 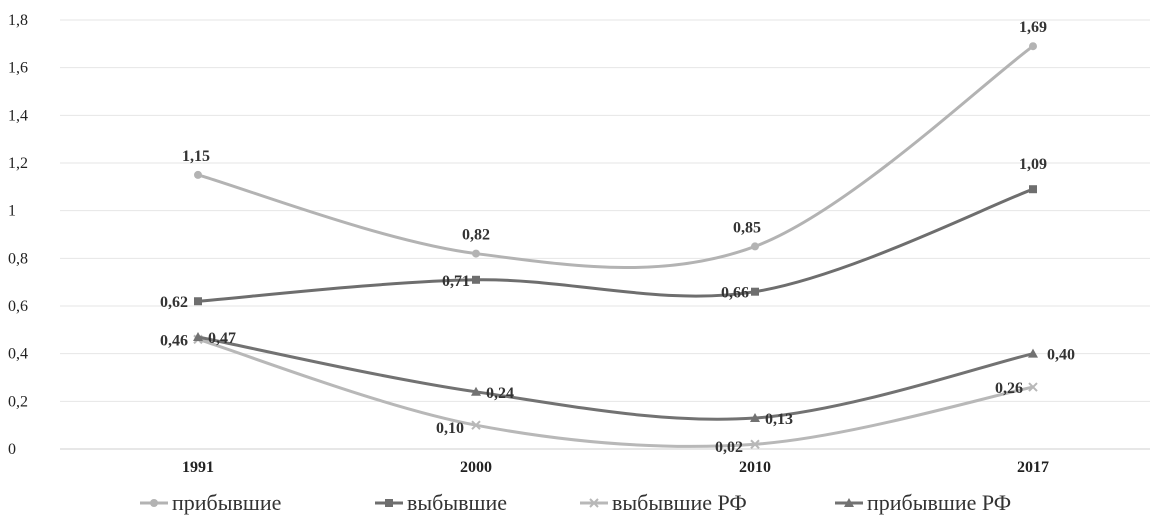 I want to click on legend: прибывшие выбывшие выбывшие РФ прибывшие РФ, so click(x=575, y=502).